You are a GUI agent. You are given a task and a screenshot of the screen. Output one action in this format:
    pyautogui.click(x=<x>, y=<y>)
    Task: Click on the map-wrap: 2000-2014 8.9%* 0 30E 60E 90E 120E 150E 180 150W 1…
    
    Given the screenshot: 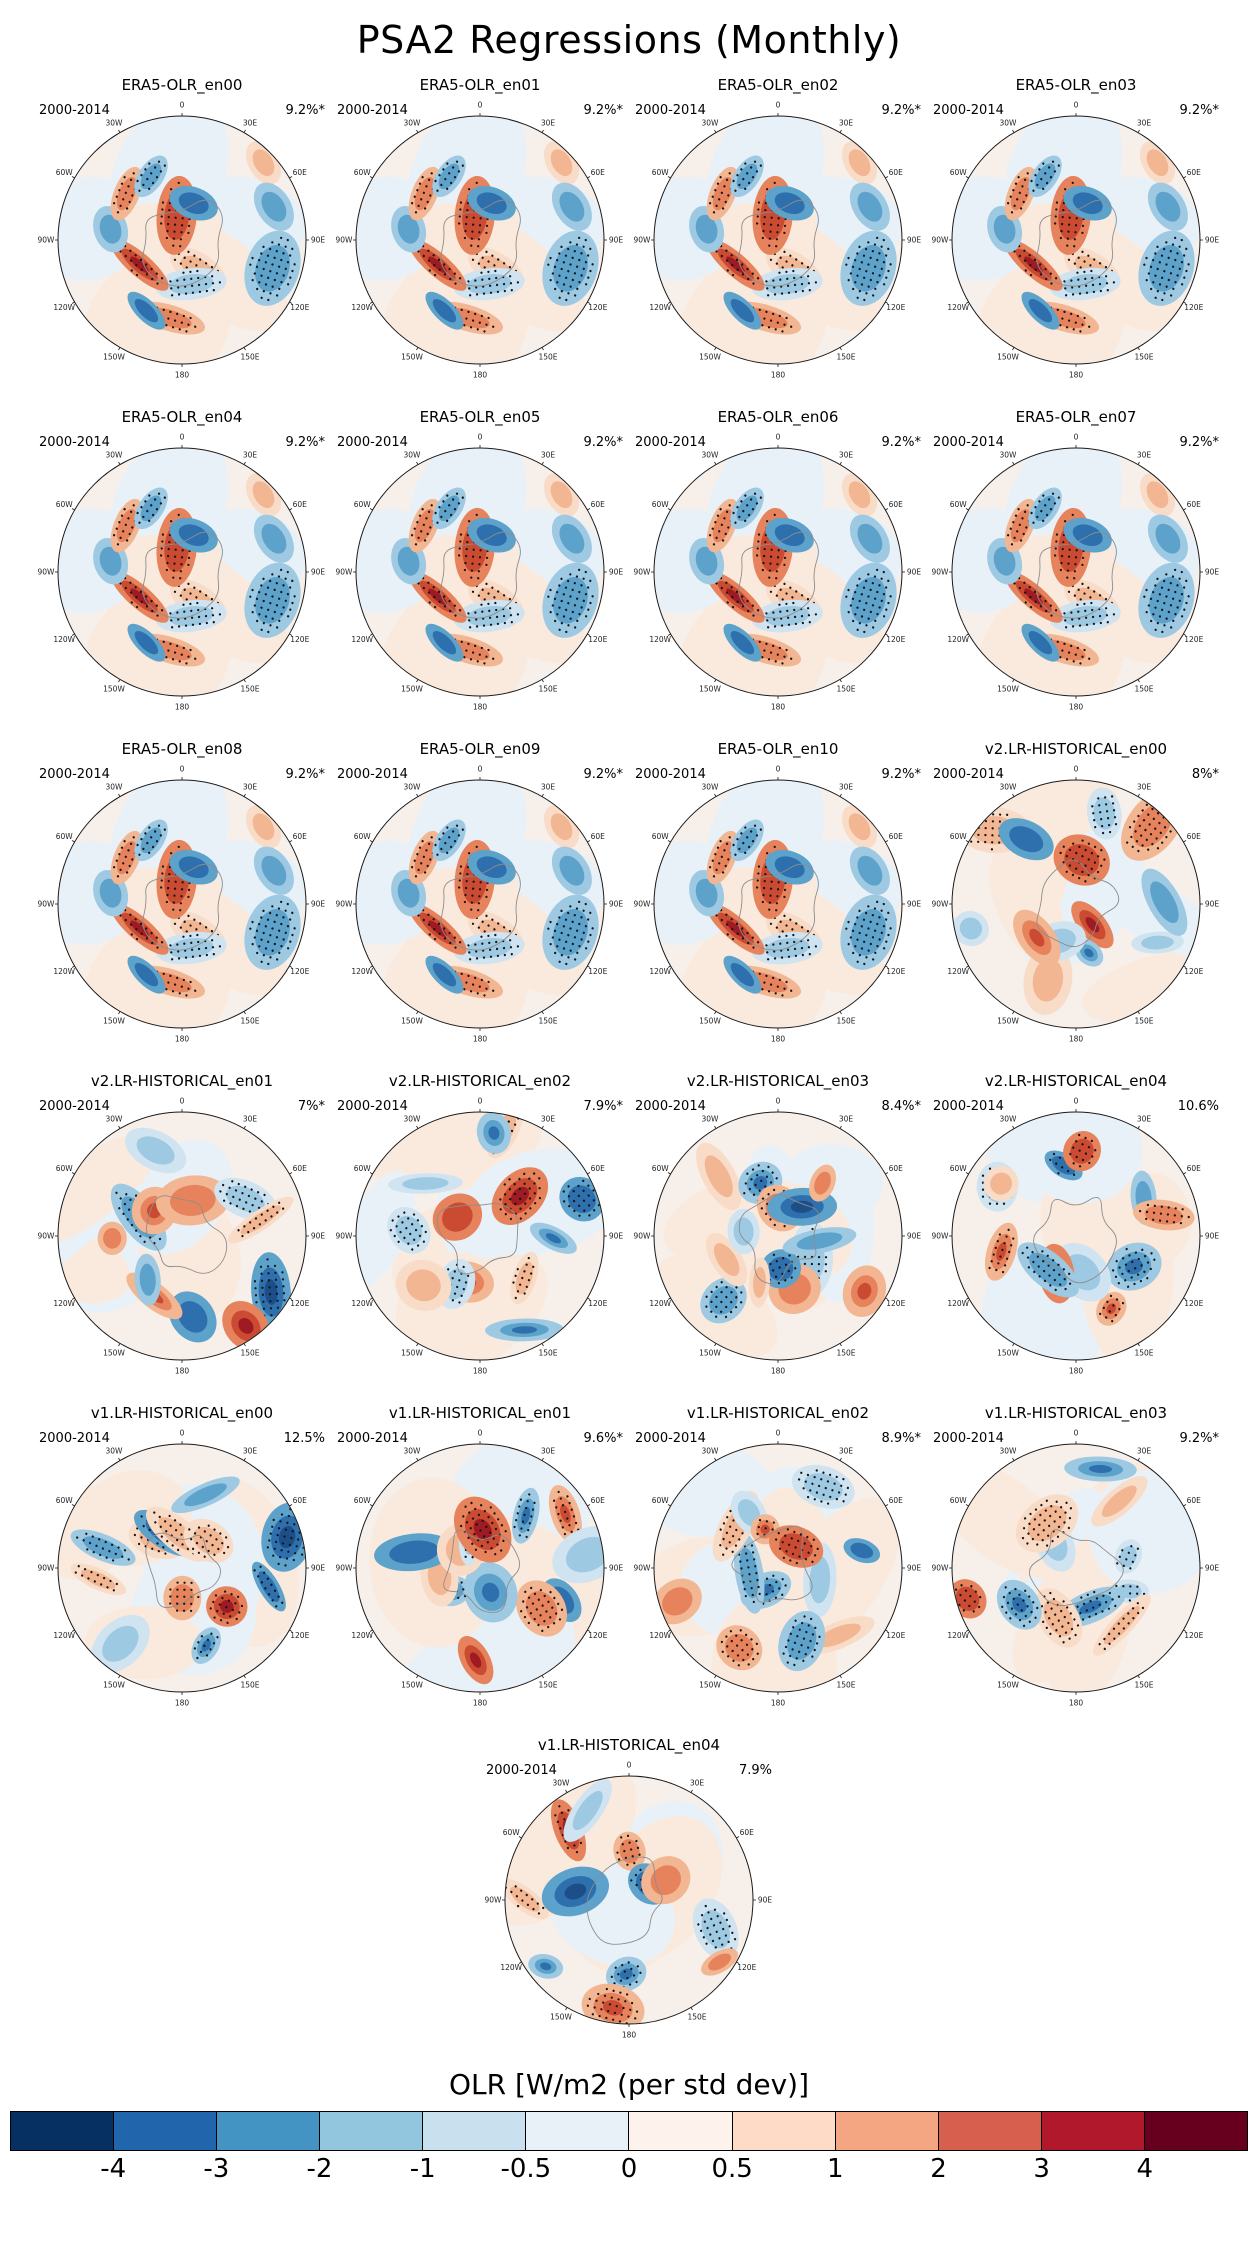 What is the action you would take?
    pyautogui.click(x=778, y=1568)
    